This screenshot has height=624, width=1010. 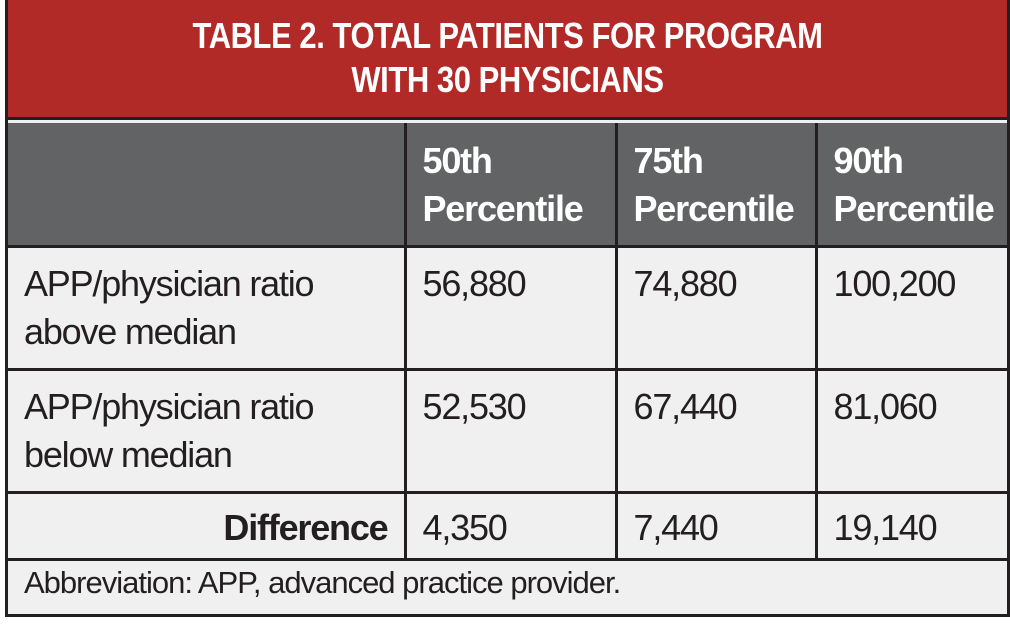 What do you see at coordinates (716, 185) in the screenshot?
I see `header-75th: 75th Percentile` at bounding box center [716, 185].